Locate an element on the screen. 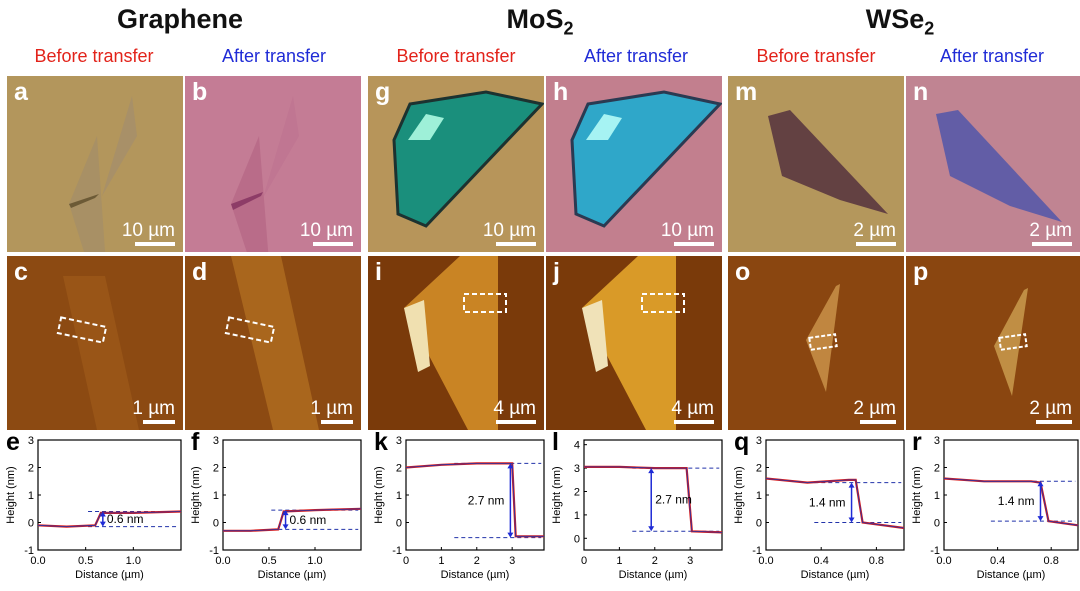  scale-bar-a: 10 µm is located at coordinates (148, 233).